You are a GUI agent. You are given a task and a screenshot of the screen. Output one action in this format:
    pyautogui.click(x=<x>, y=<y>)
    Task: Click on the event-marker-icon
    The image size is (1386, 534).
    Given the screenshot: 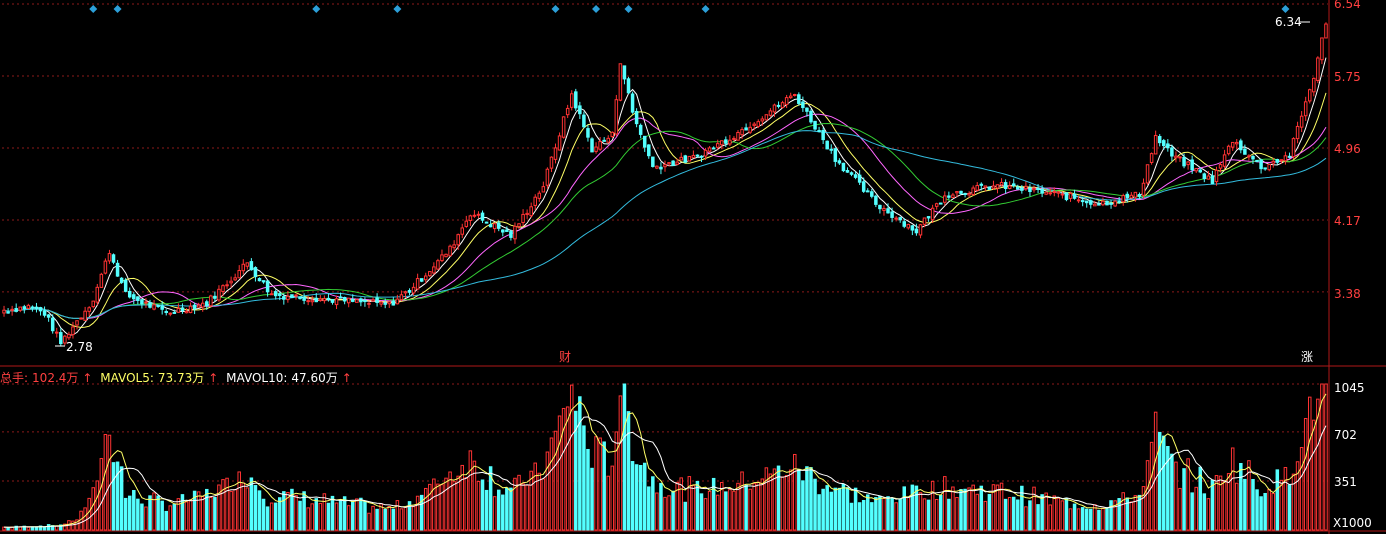 What is the action you would take?
    pyautogui.click(x=117, y=9)
    